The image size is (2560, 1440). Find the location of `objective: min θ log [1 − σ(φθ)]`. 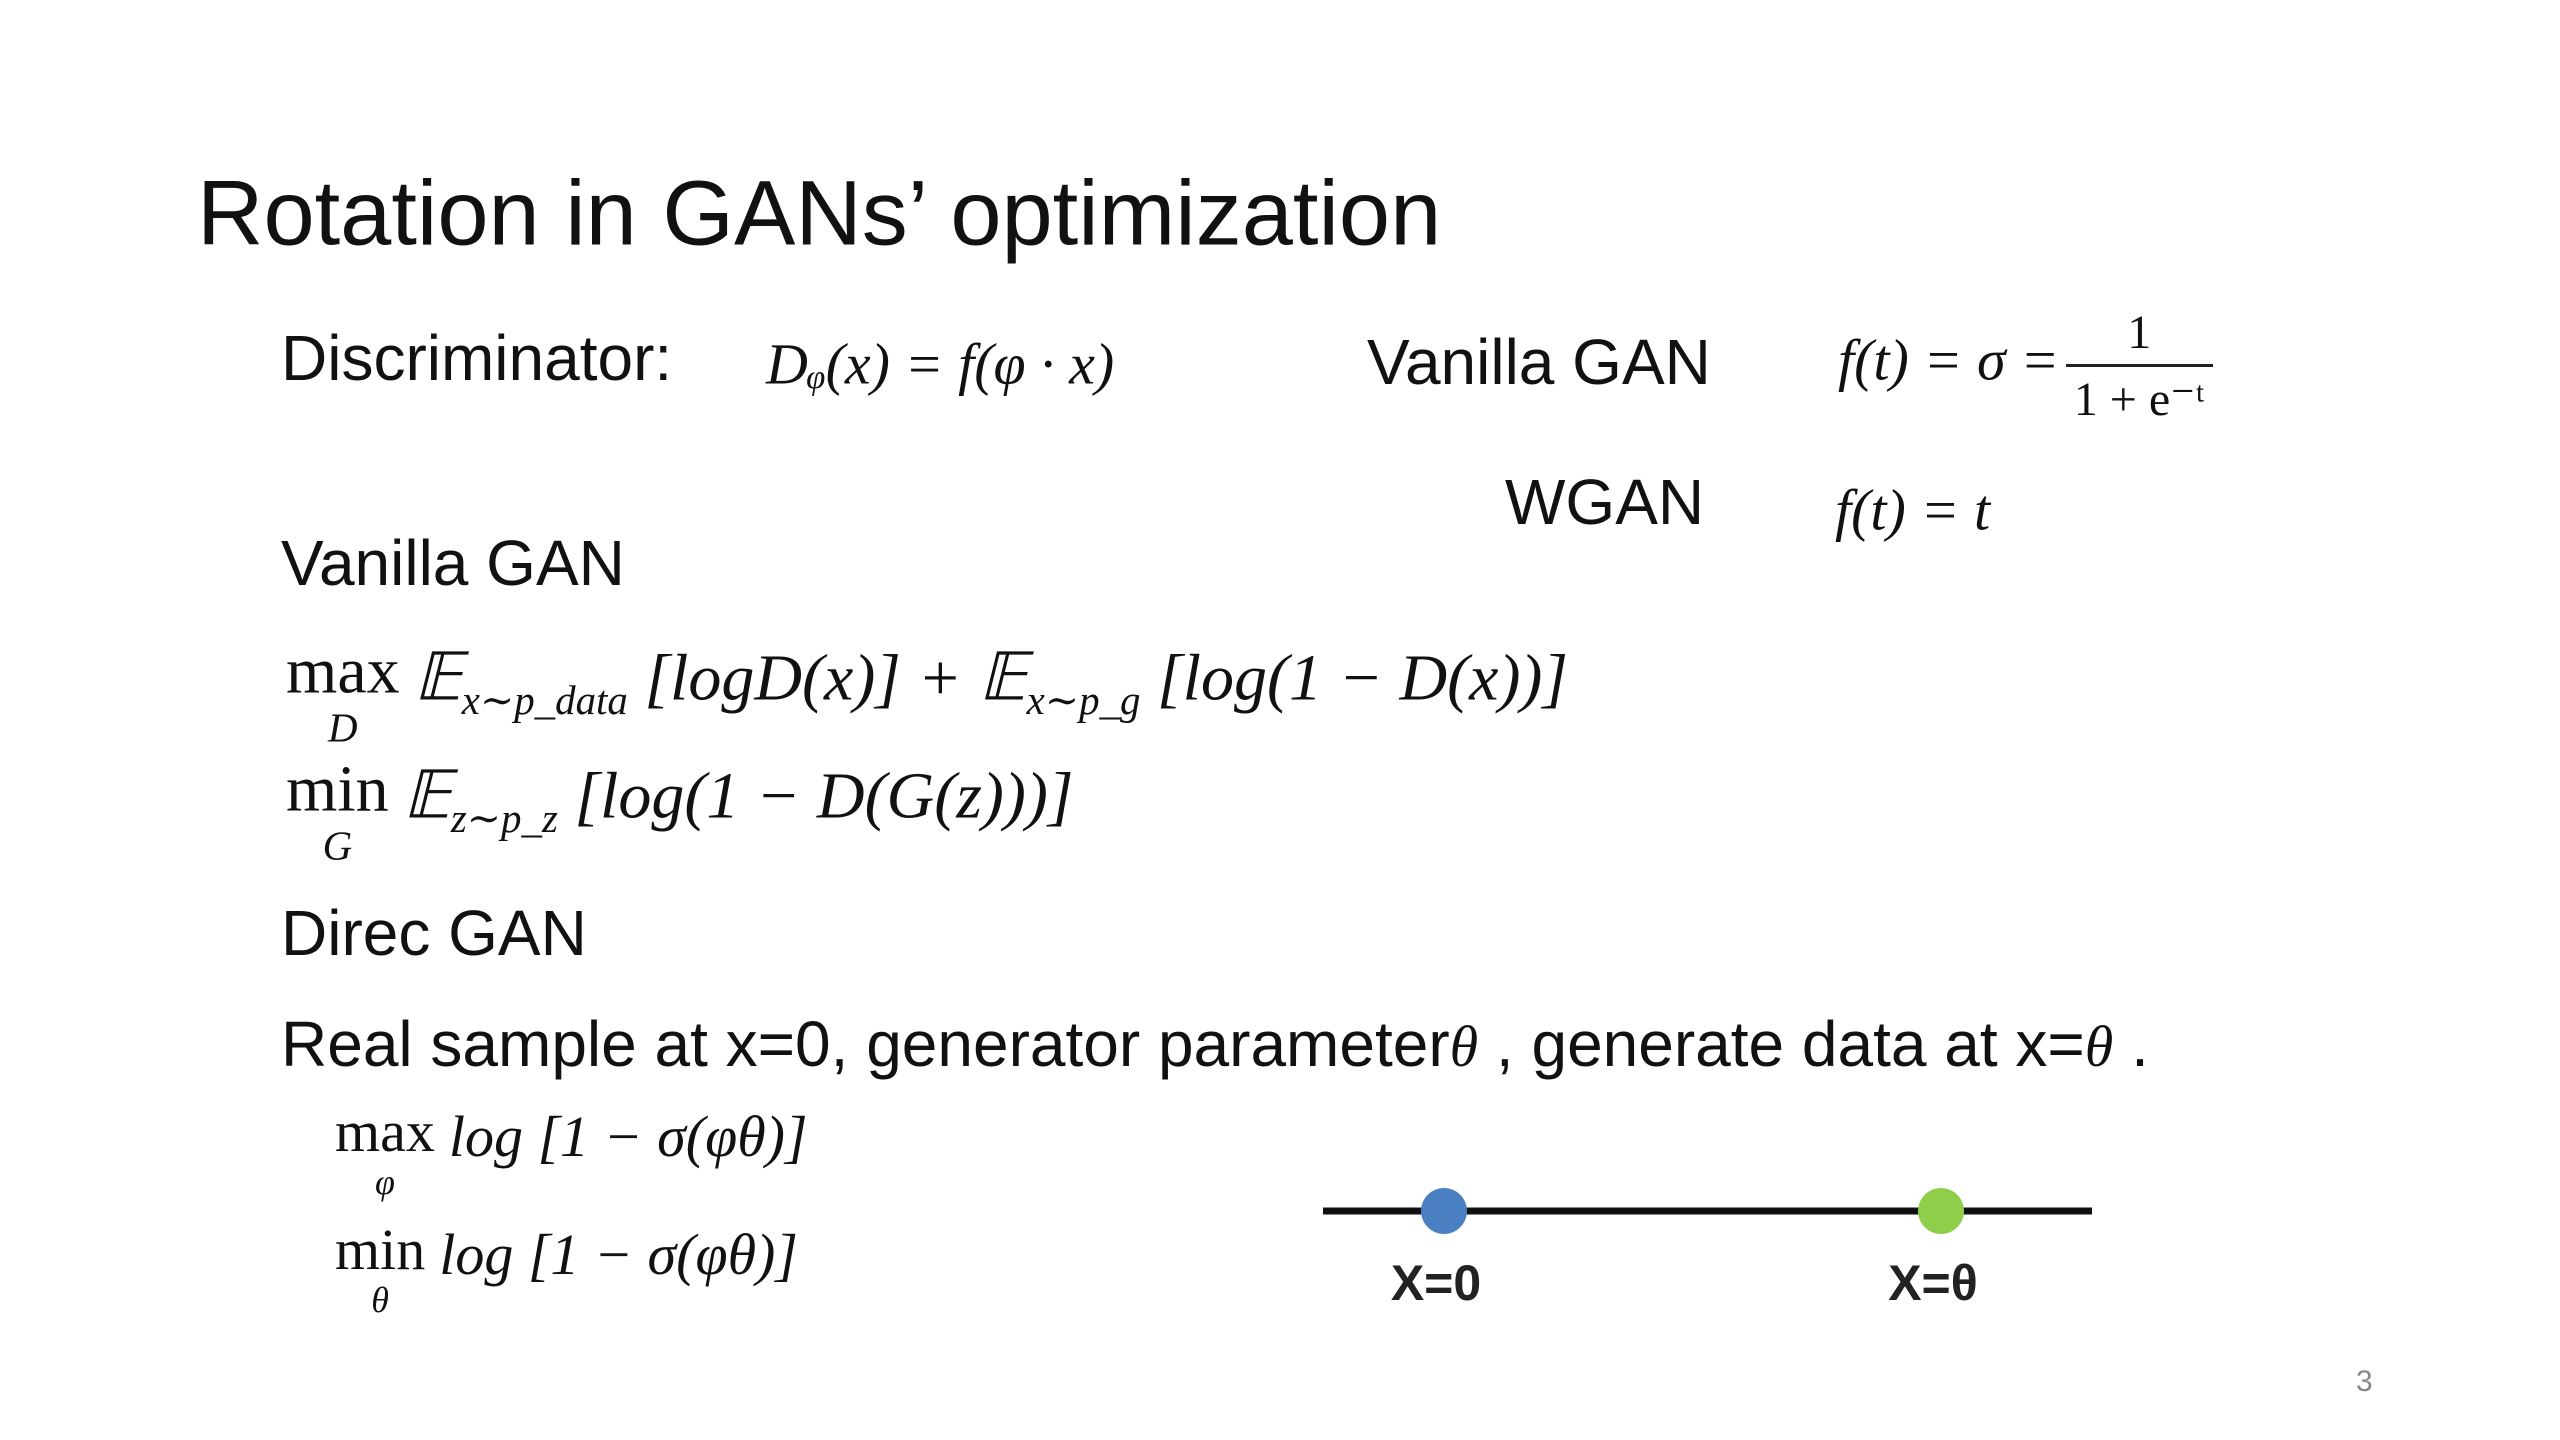

objective: min θ log [1 − σ(φθ)] is located at coordinates (566, 1270).